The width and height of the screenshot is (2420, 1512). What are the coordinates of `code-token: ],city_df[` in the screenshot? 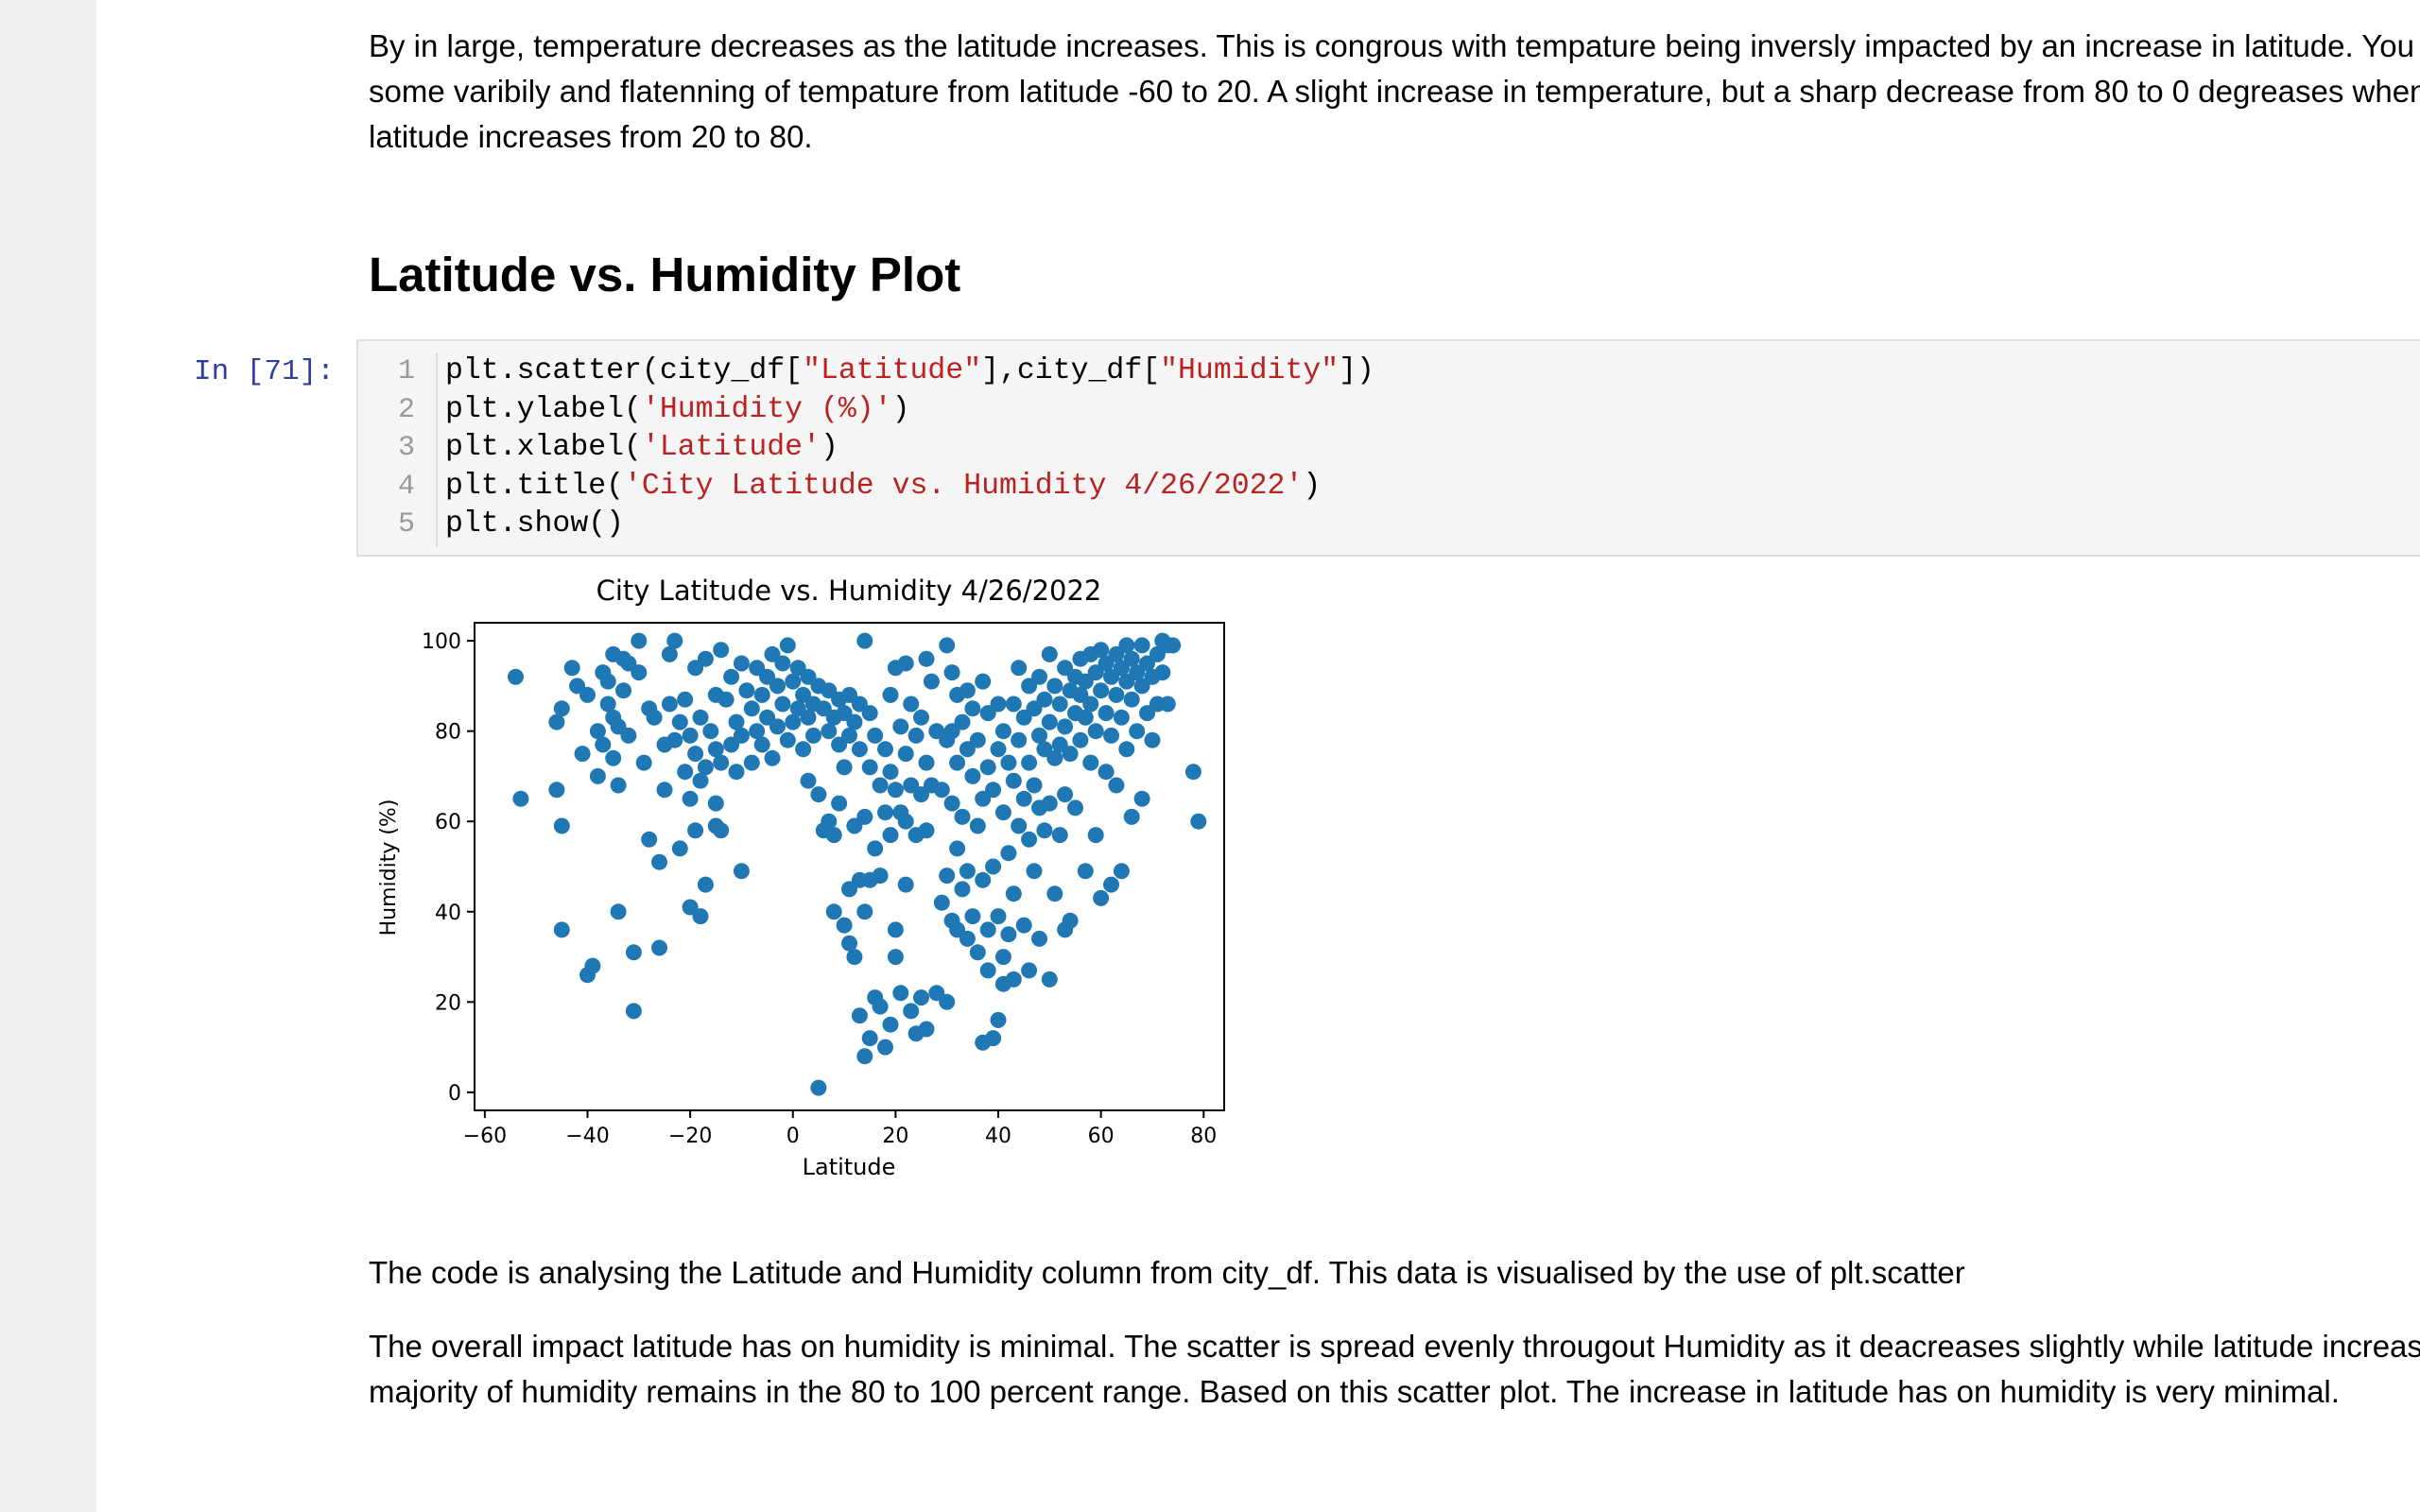 It's located at (1071, 370).